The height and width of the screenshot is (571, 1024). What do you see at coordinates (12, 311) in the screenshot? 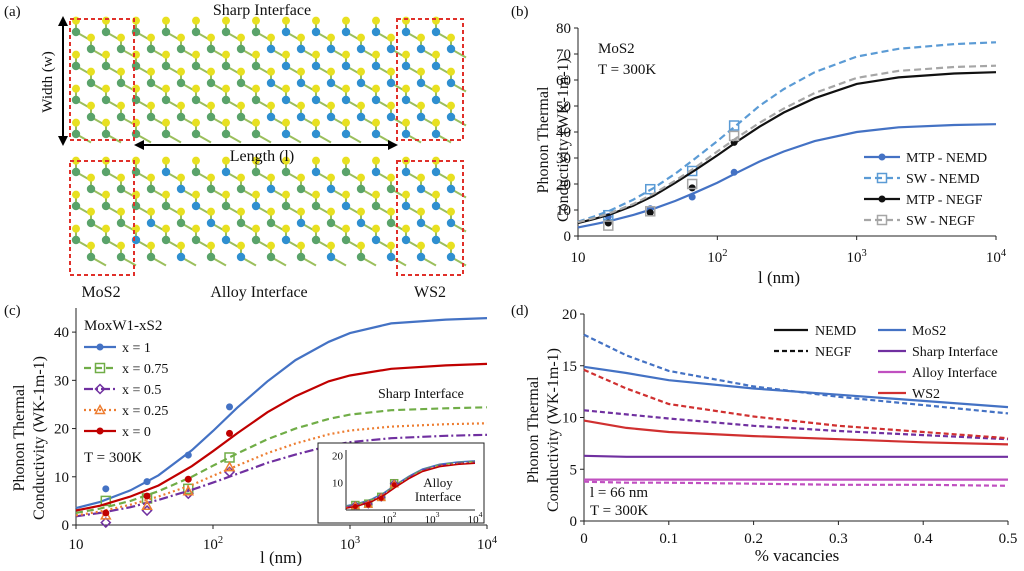
I see `panel-c-label: (c)` at bounding box center [12, 311].